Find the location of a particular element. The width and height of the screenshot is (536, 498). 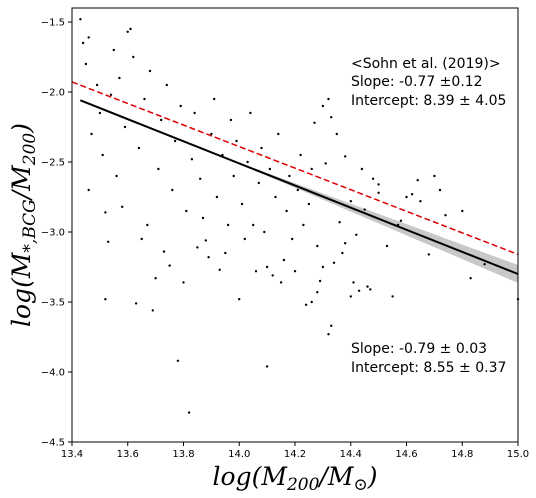

x-tick-label: 14.8 is located at coordinates (462, 454).